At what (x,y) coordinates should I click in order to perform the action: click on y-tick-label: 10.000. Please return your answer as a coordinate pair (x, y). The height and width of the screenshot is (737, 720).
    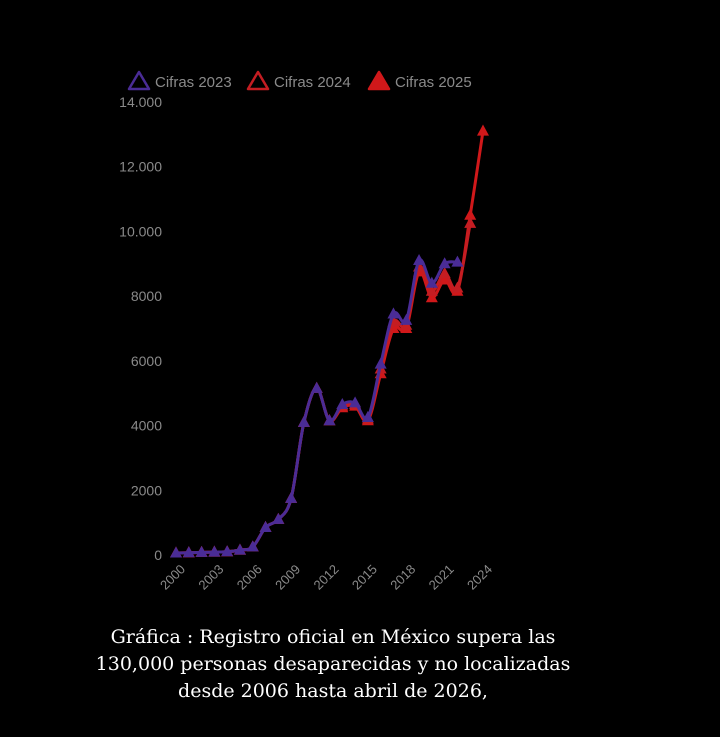
    Looking at the image, I should click on (140, 231).